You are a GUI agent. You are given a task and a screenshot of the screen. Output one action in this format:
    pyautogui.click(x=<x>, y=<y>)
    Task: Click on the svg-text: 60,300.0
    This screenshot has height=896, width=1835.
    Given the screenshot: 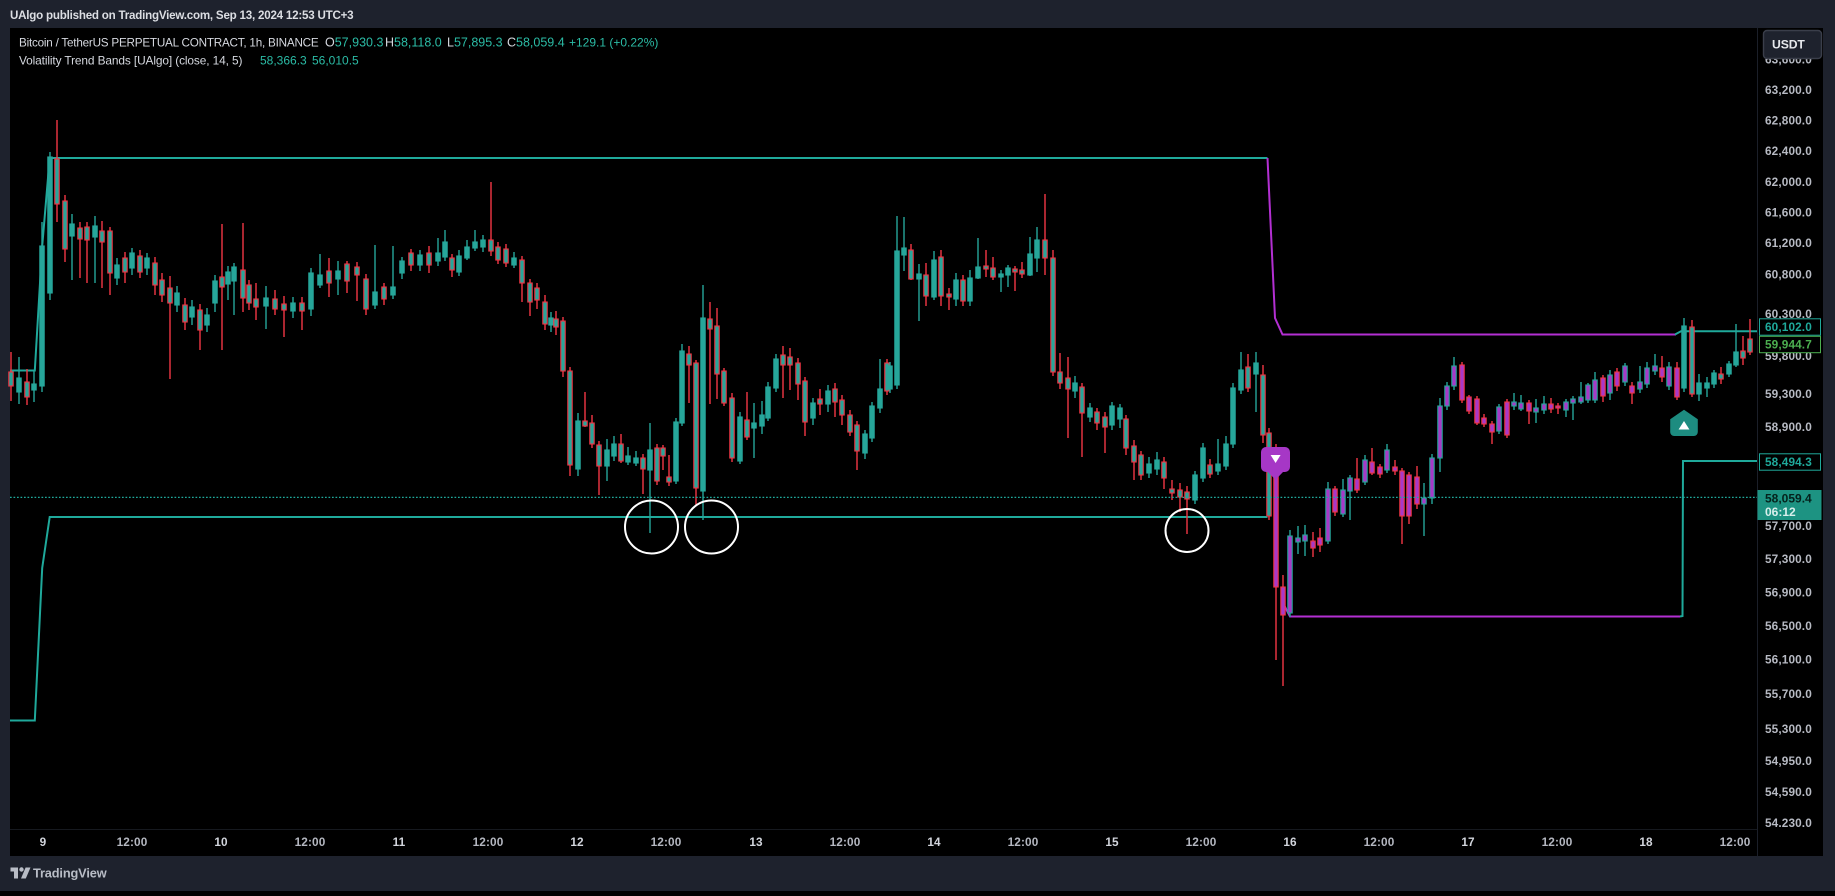 What is the action you would take?
    pyautogui.click(x=1788, y=314)
    